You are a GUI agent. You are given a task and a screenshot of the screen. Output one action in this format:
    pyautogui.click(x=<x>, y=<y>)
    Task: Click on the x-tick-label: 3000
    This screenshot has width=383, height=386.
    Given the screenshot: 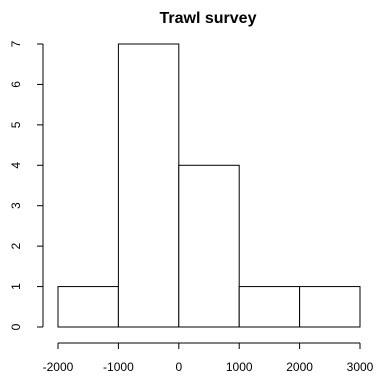 What is the action you would take?
    pyautogui.click(x=360, y=367)
    